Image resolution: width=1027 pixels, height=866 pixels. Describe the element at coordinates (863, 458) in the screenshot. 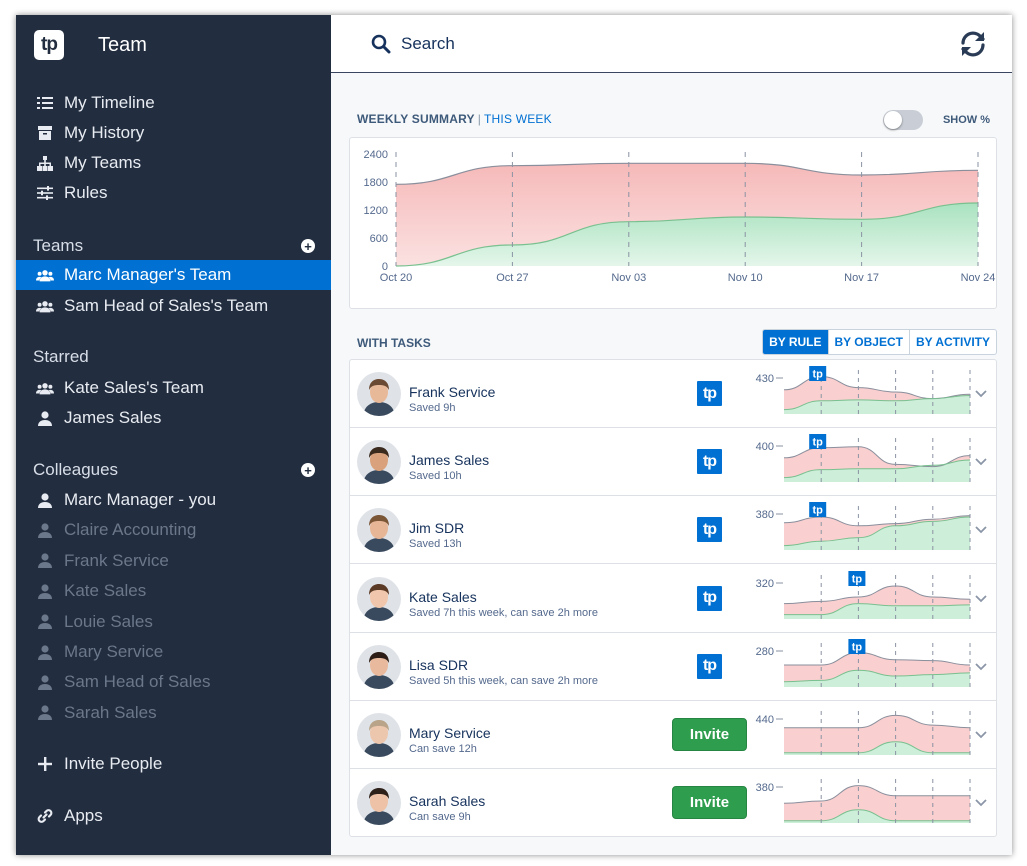

I see `user-sparkline: 400 tp` at that location.